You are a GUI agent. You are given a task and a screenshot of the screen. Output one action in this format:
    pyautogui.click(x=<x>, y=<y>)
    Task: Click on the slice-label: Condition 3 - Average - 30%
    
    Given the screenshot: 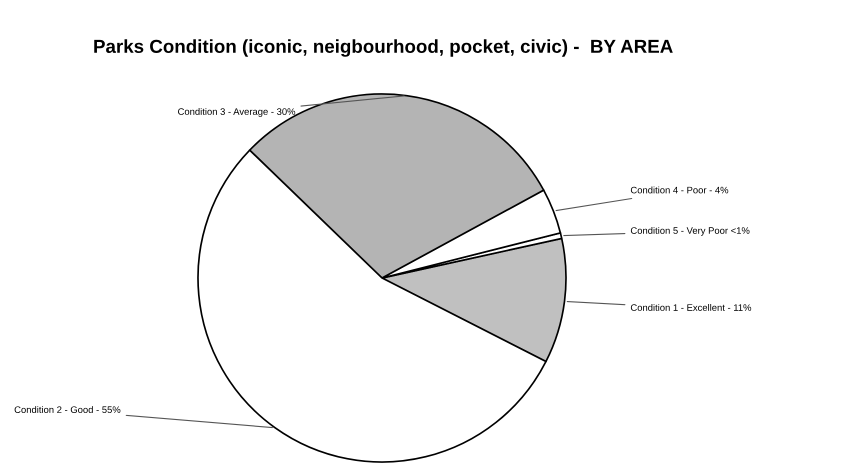 What is the action you would take?
    pyautogui.click(x=237, y=112)
    